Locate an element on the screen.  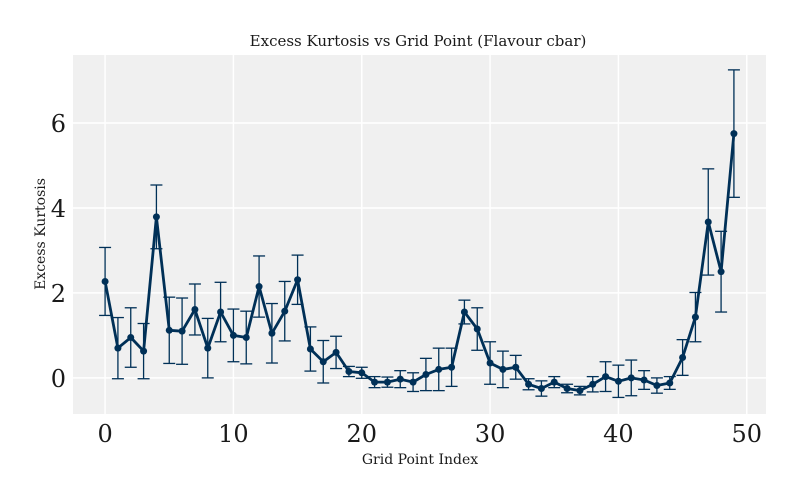
x-tick-label: 0 is located at coordinates (104, 434).